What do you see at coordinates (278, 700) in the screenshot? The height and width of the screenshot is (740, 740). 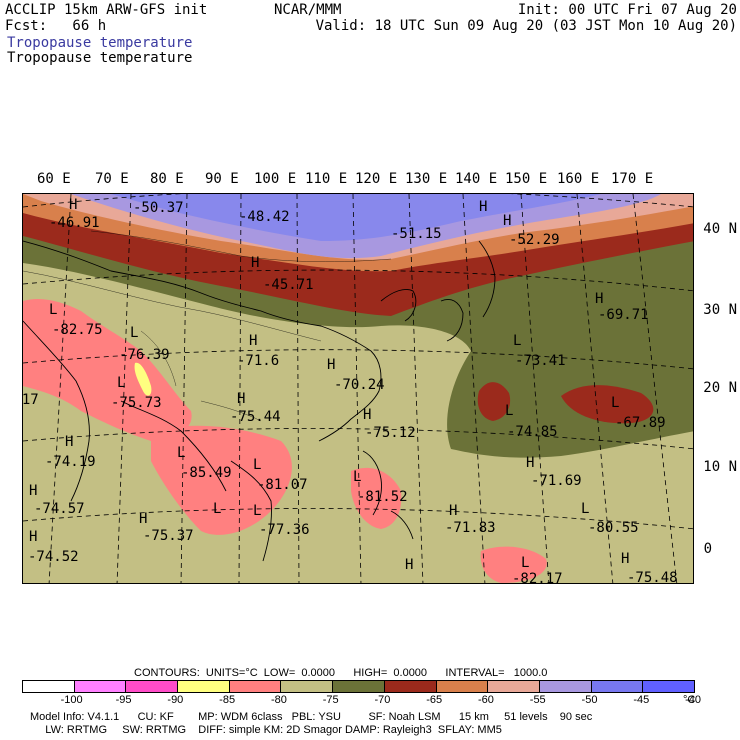 I see `colorbar-tick: -80` at bounding box center [278, 700].